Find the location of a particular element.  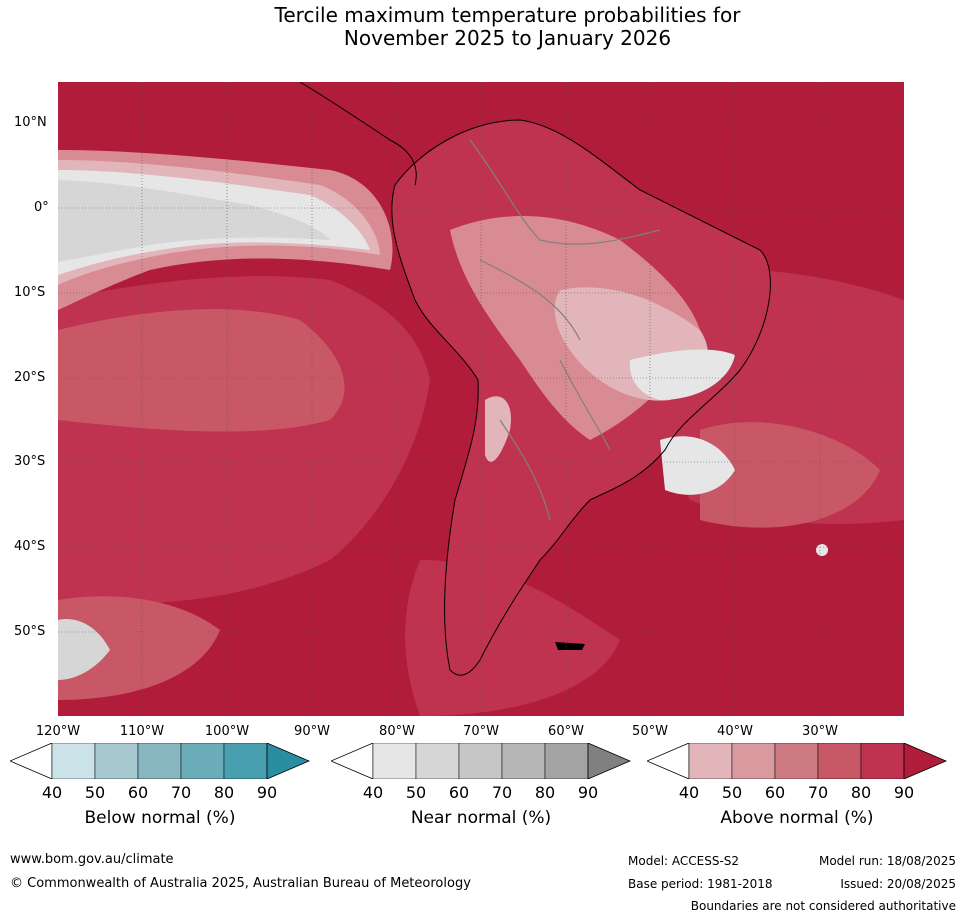

colorbar-below-normal-title: Below normal (%) is located at coordinates (160, 818).